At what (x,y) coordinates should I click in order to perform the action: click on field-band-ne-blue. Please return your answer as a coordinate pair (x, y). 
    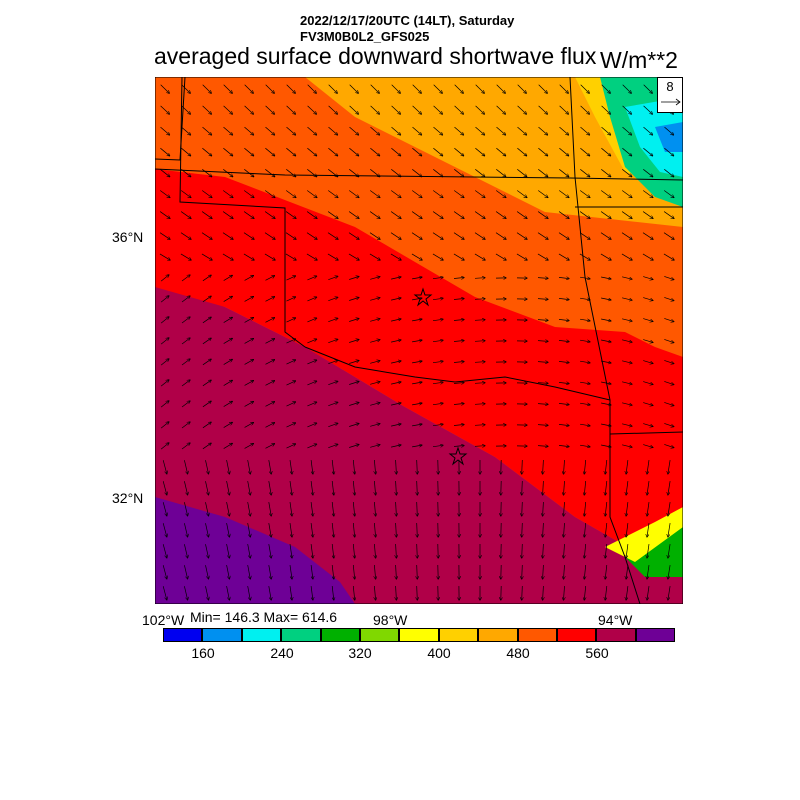
    Looking at the image, I should click on (669, 137).